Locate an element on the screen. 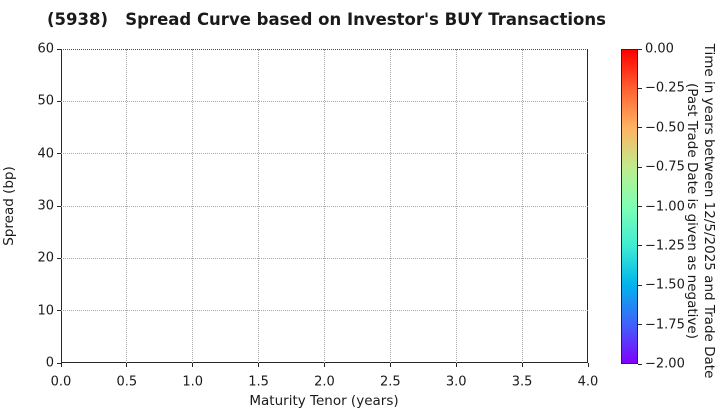 The image size is (720, 420). y-tick-label: 30 is located at coordinates (45, 206).